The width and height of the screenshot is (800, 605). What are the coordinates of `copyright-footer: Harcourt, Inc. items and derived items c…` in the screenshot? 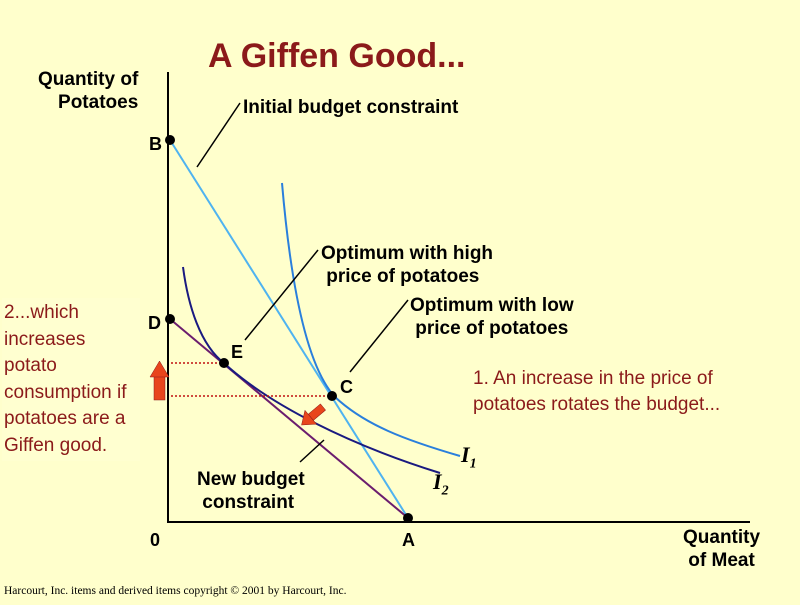 It's located at (175, 591).